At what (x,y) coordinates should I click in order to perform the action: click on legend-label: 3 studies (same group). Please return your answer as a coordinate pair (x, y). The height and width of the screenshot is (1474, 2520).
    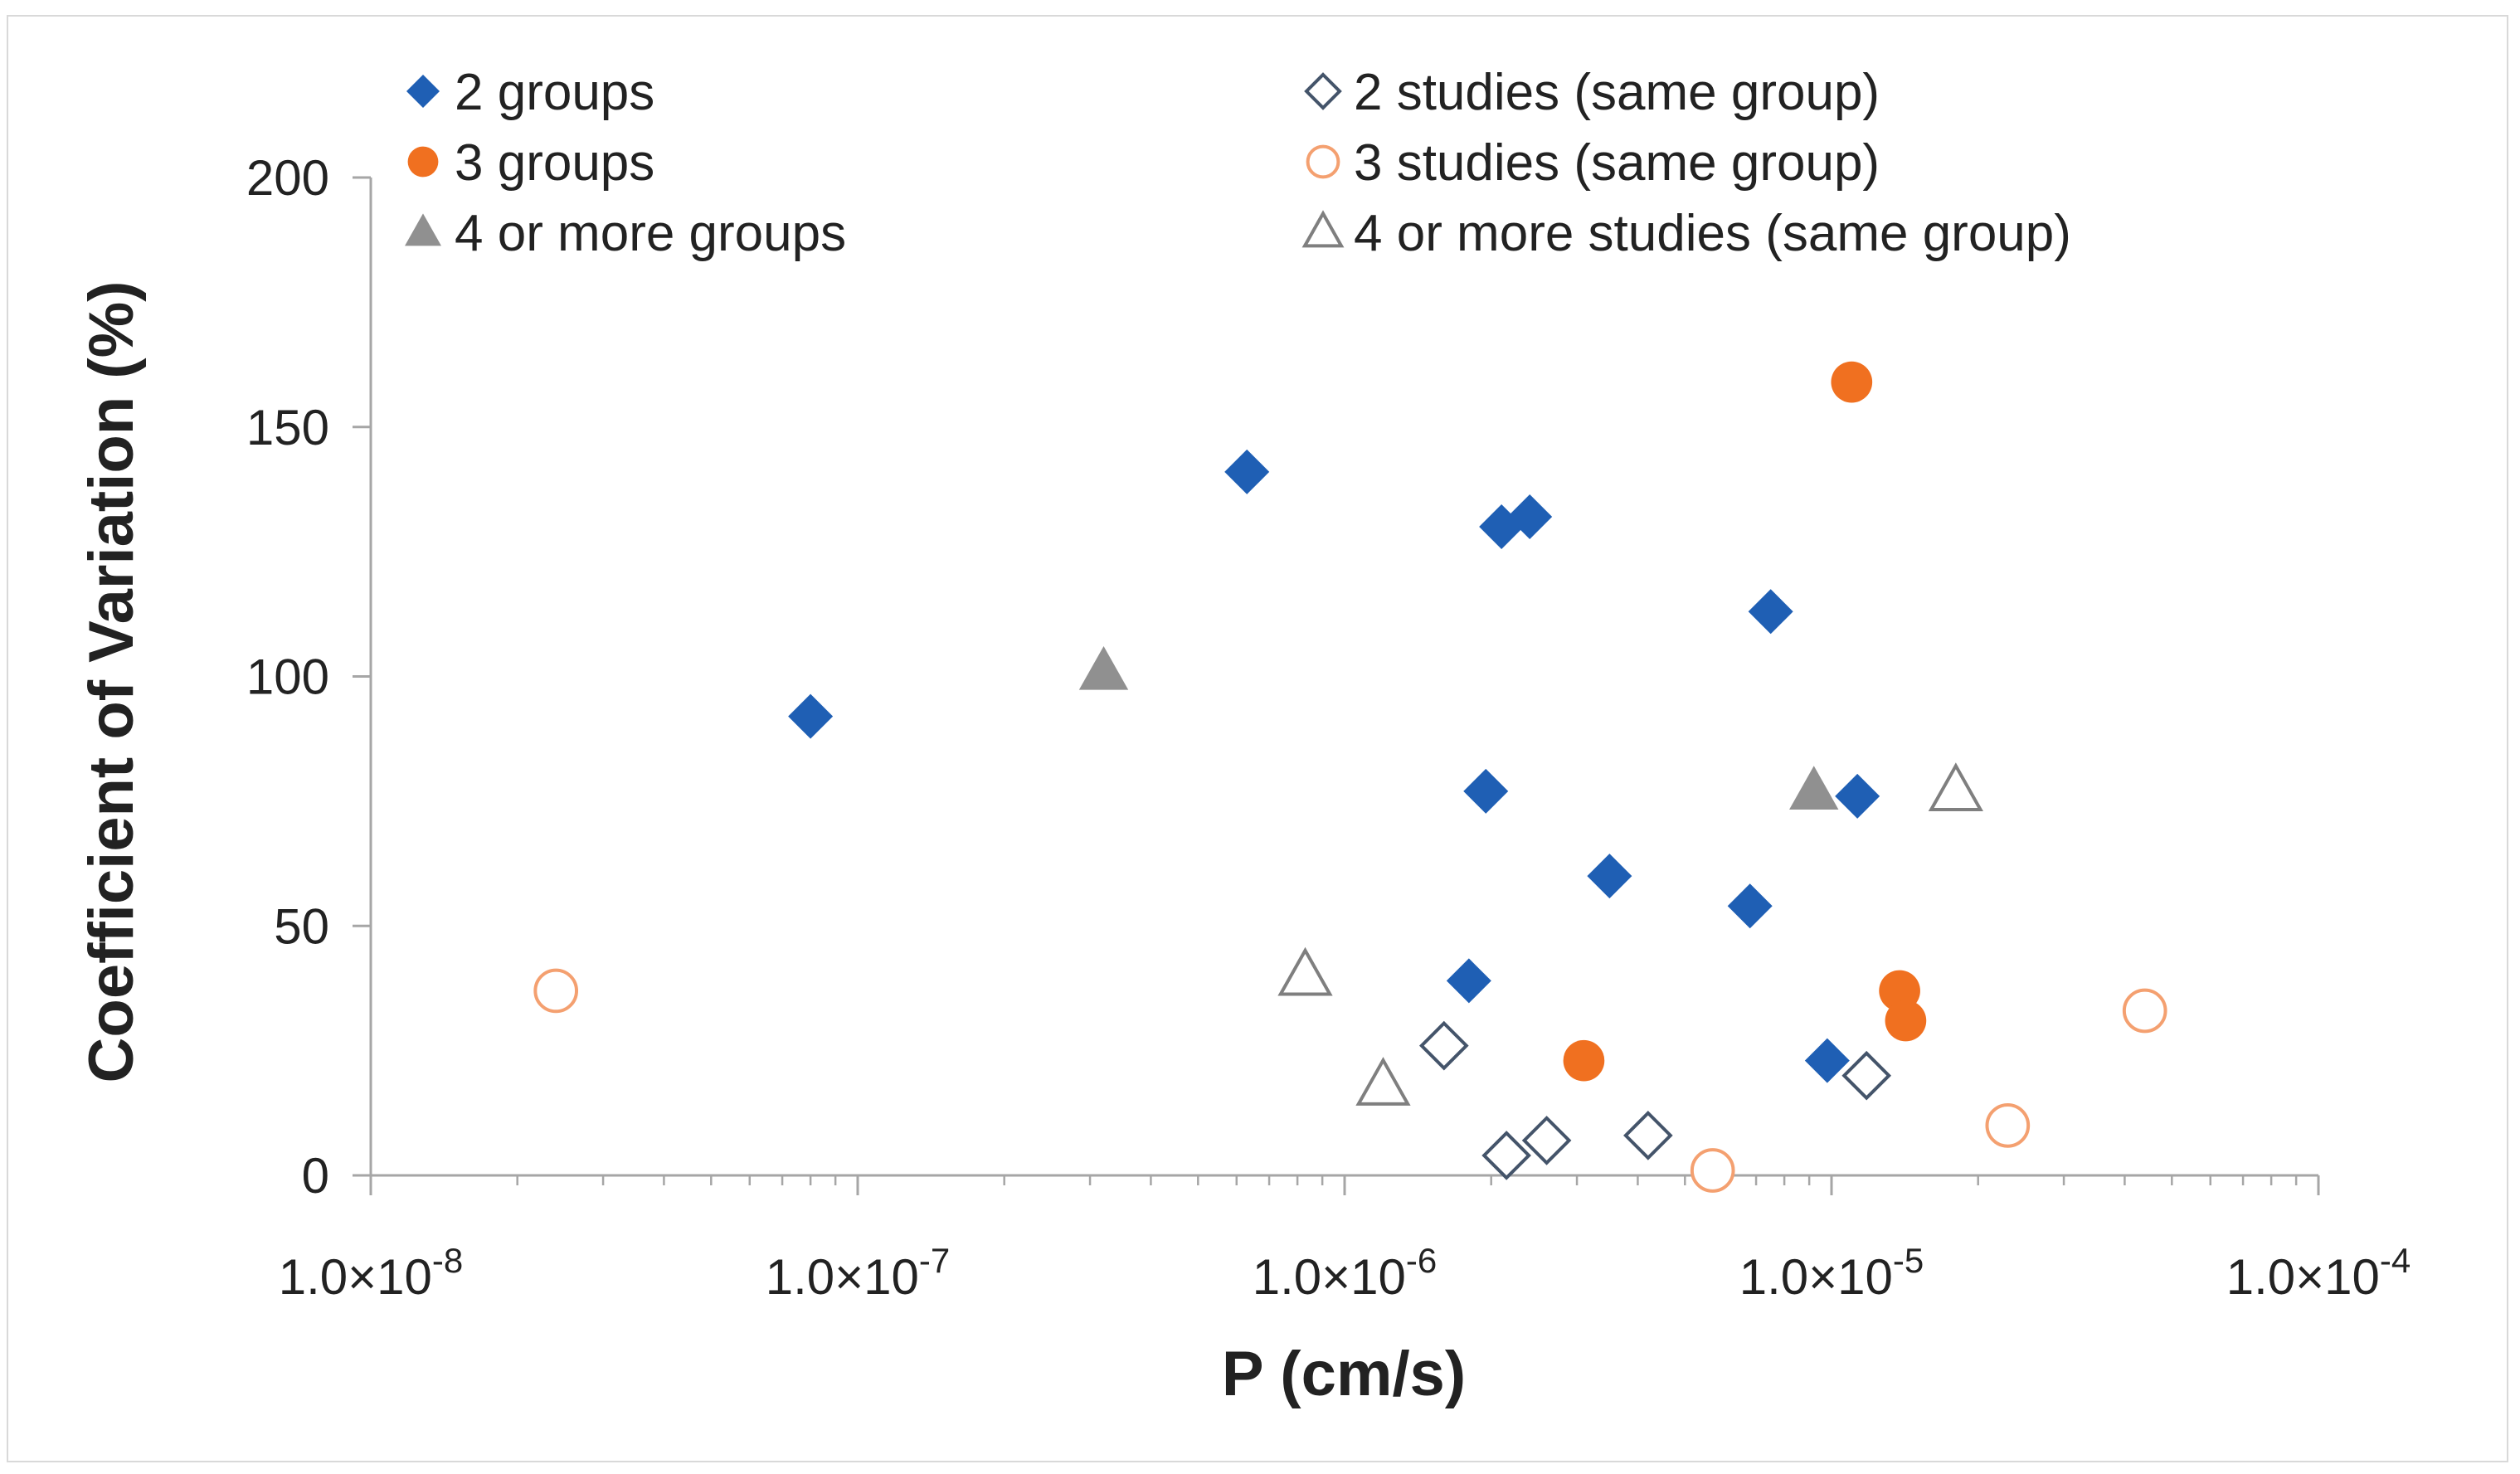
    Looking at the image, I should click on (1617, 163).